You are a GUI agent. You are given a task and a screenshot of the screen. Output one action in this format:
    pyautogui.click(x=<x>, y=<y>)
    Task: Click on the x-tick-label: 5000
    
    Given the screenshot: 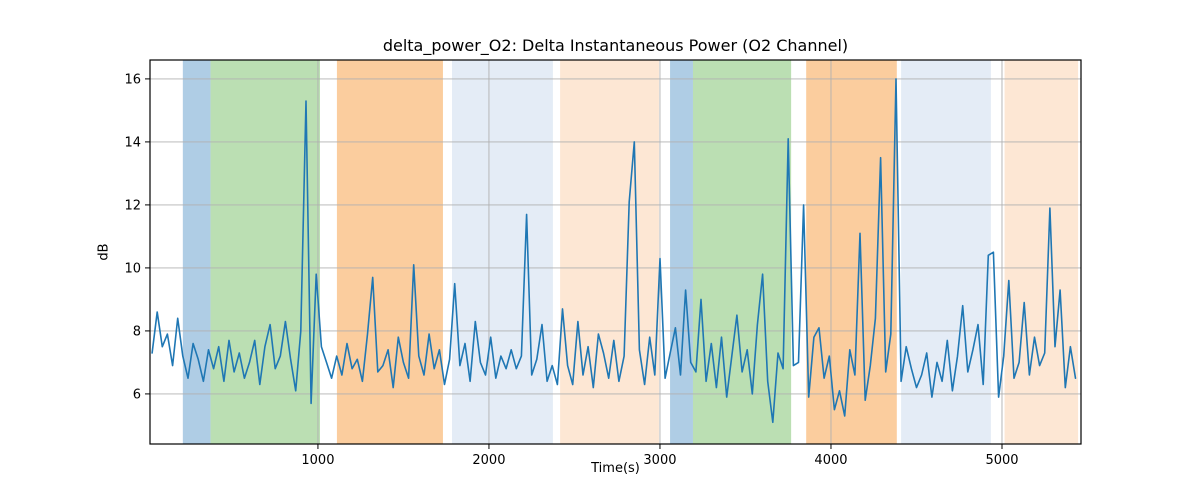 What is the action you would take?
    pyautogui.click(x=1001, y=460)
    